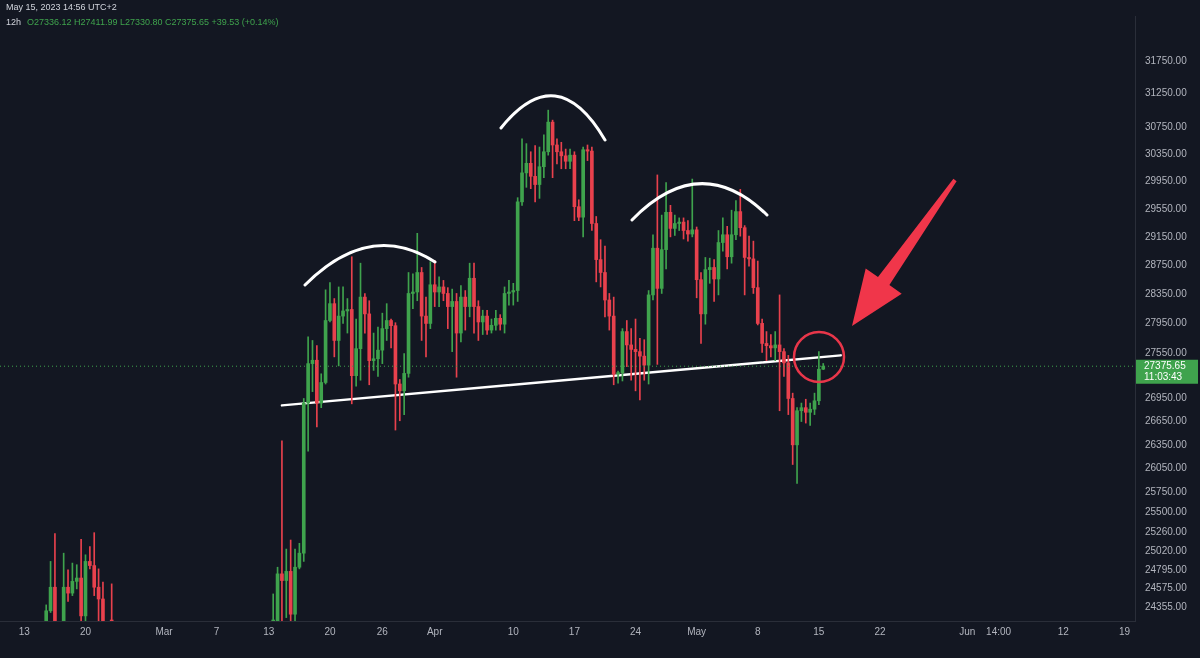 This screenshot has width=1200, height=658. I want to click on y-tick-label: 31250.00, so click(1166, 93).